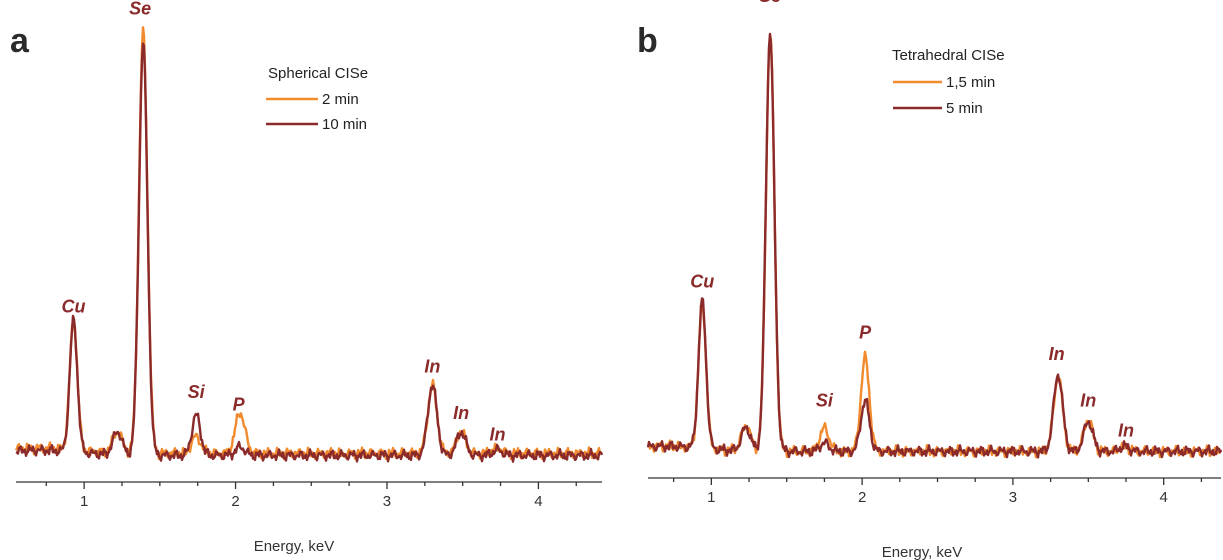  Describe the element at coordinates (318, 73) in the screenshot. I see `legend-title-a: Spherical CISe` at that location.